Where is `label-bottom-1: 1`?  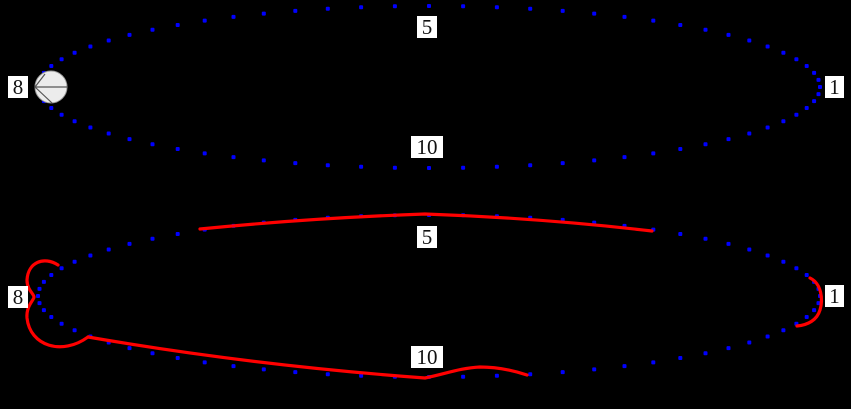
label-bottom-1: 1 is located at coordinates (834, 296).